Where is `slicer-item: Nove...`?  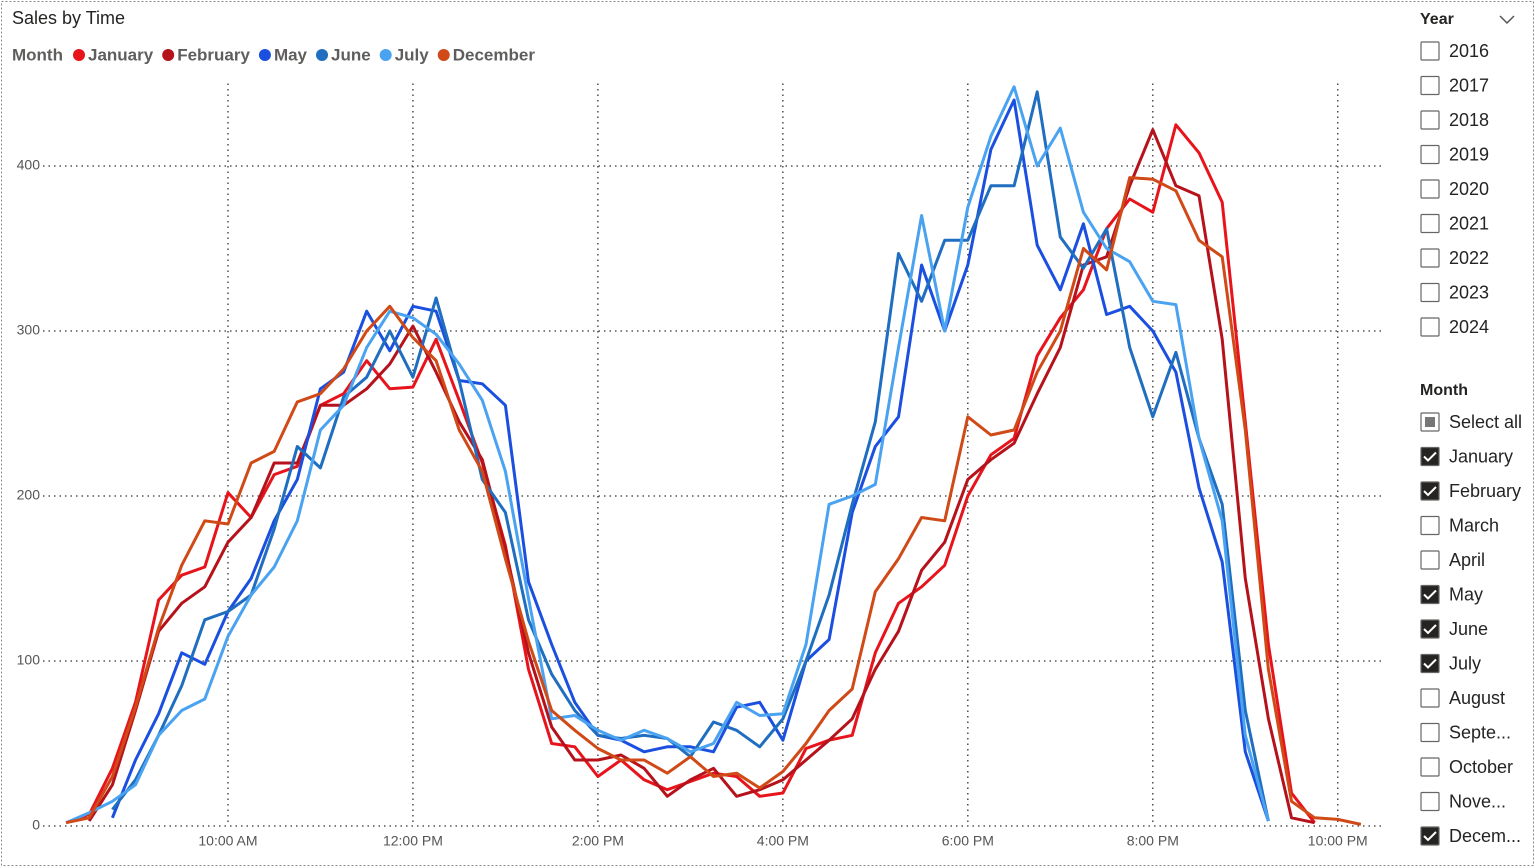
slicer-item: Nove... is located at coordinates (1477, 801).